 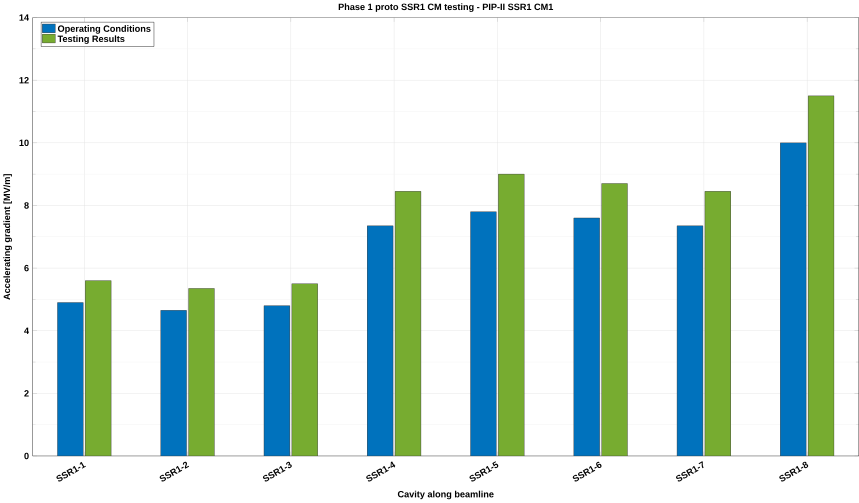 What do you see at coordinates (26, 205) in the screenshot?
I see `y-tick-label: 8` at bounding box center [26, 205].